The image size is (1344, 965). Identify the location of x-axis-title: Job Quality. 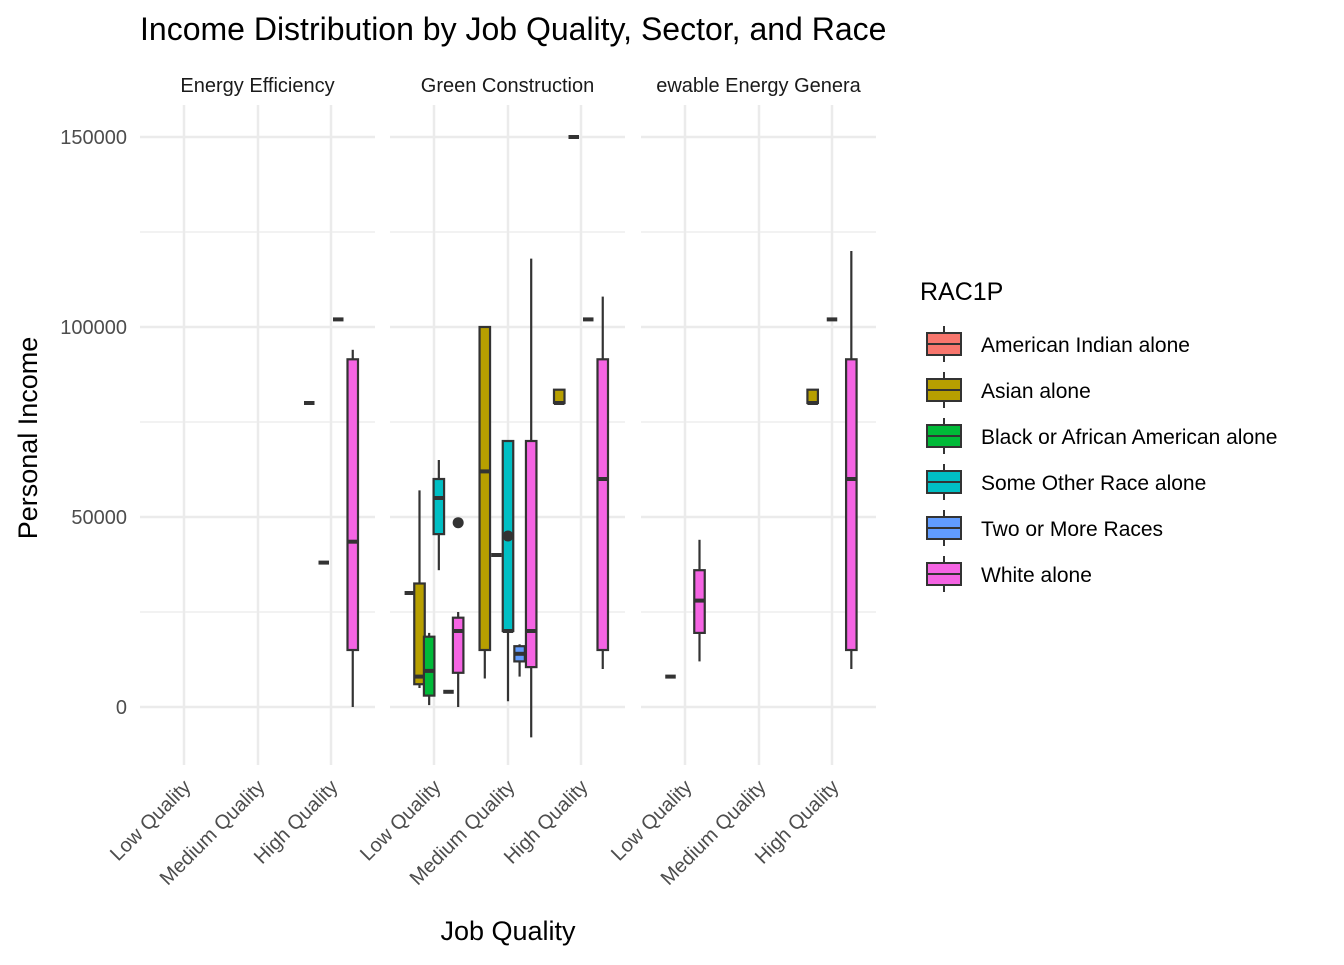
(508, 931).